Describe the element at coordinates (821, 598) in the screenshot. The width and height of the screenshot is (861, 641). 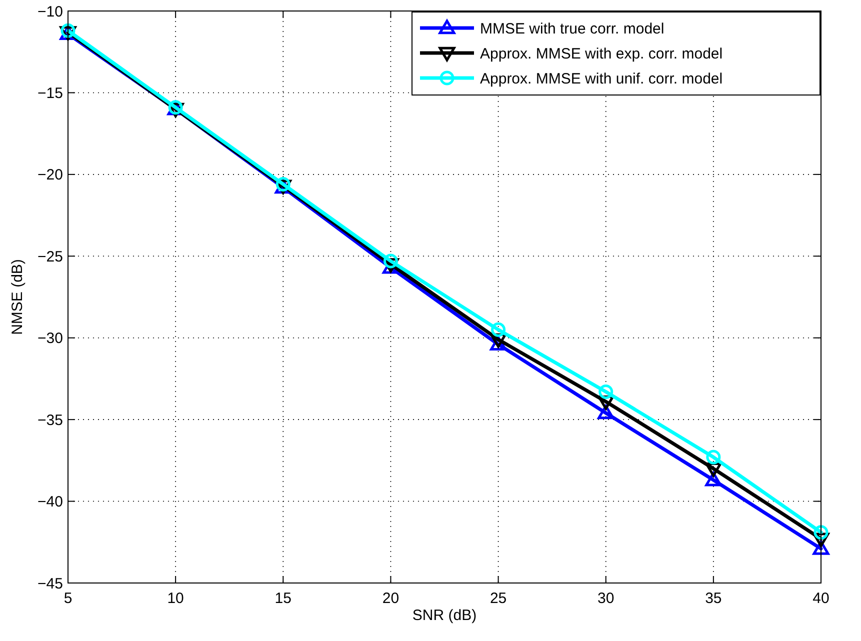
I see `x-tick-label: 40` at that location.